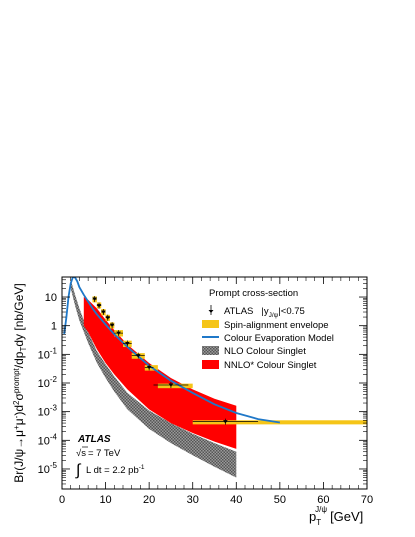  What do you see at coordinates (48, 411) in the screenshot?
I see `y-tick-label: 10⁻³` at bounding box center [48, 411].